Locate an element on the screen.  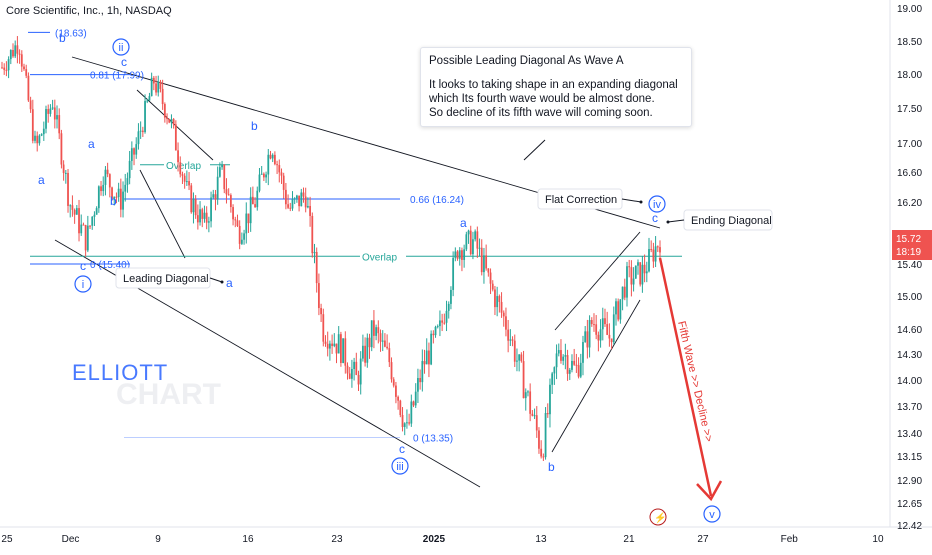
fib-level: (18.63) is located at coordinates (57, 33).